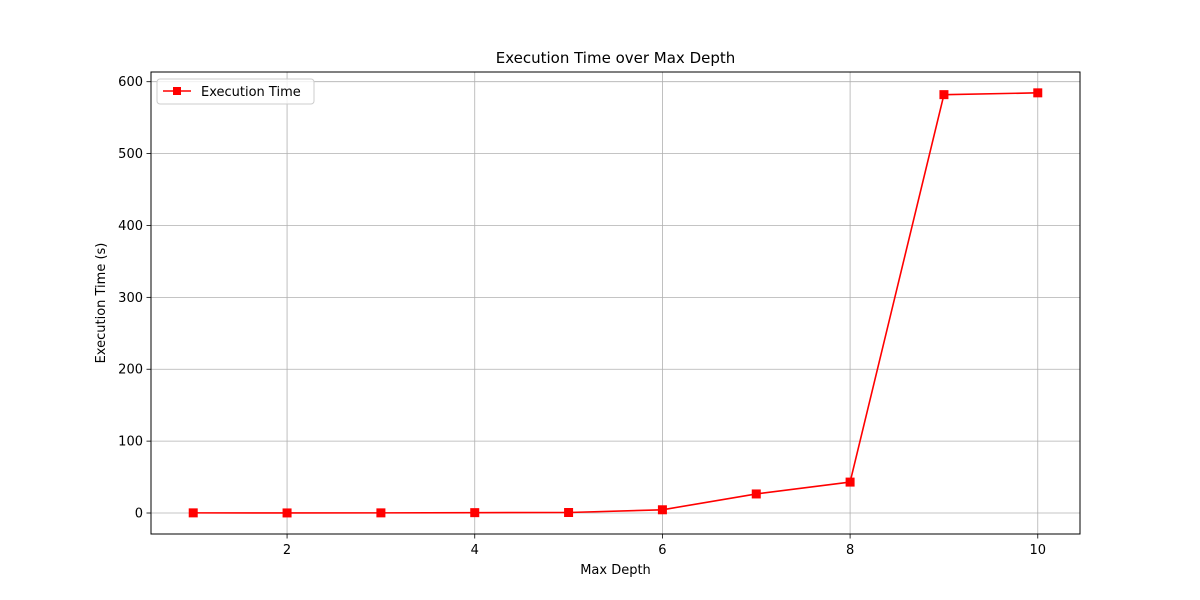  What do you see at coordinates (101, 303) in the screenshot?
I see `y-axis-label: Execution Time (s)` at bounding box center [101, 303].